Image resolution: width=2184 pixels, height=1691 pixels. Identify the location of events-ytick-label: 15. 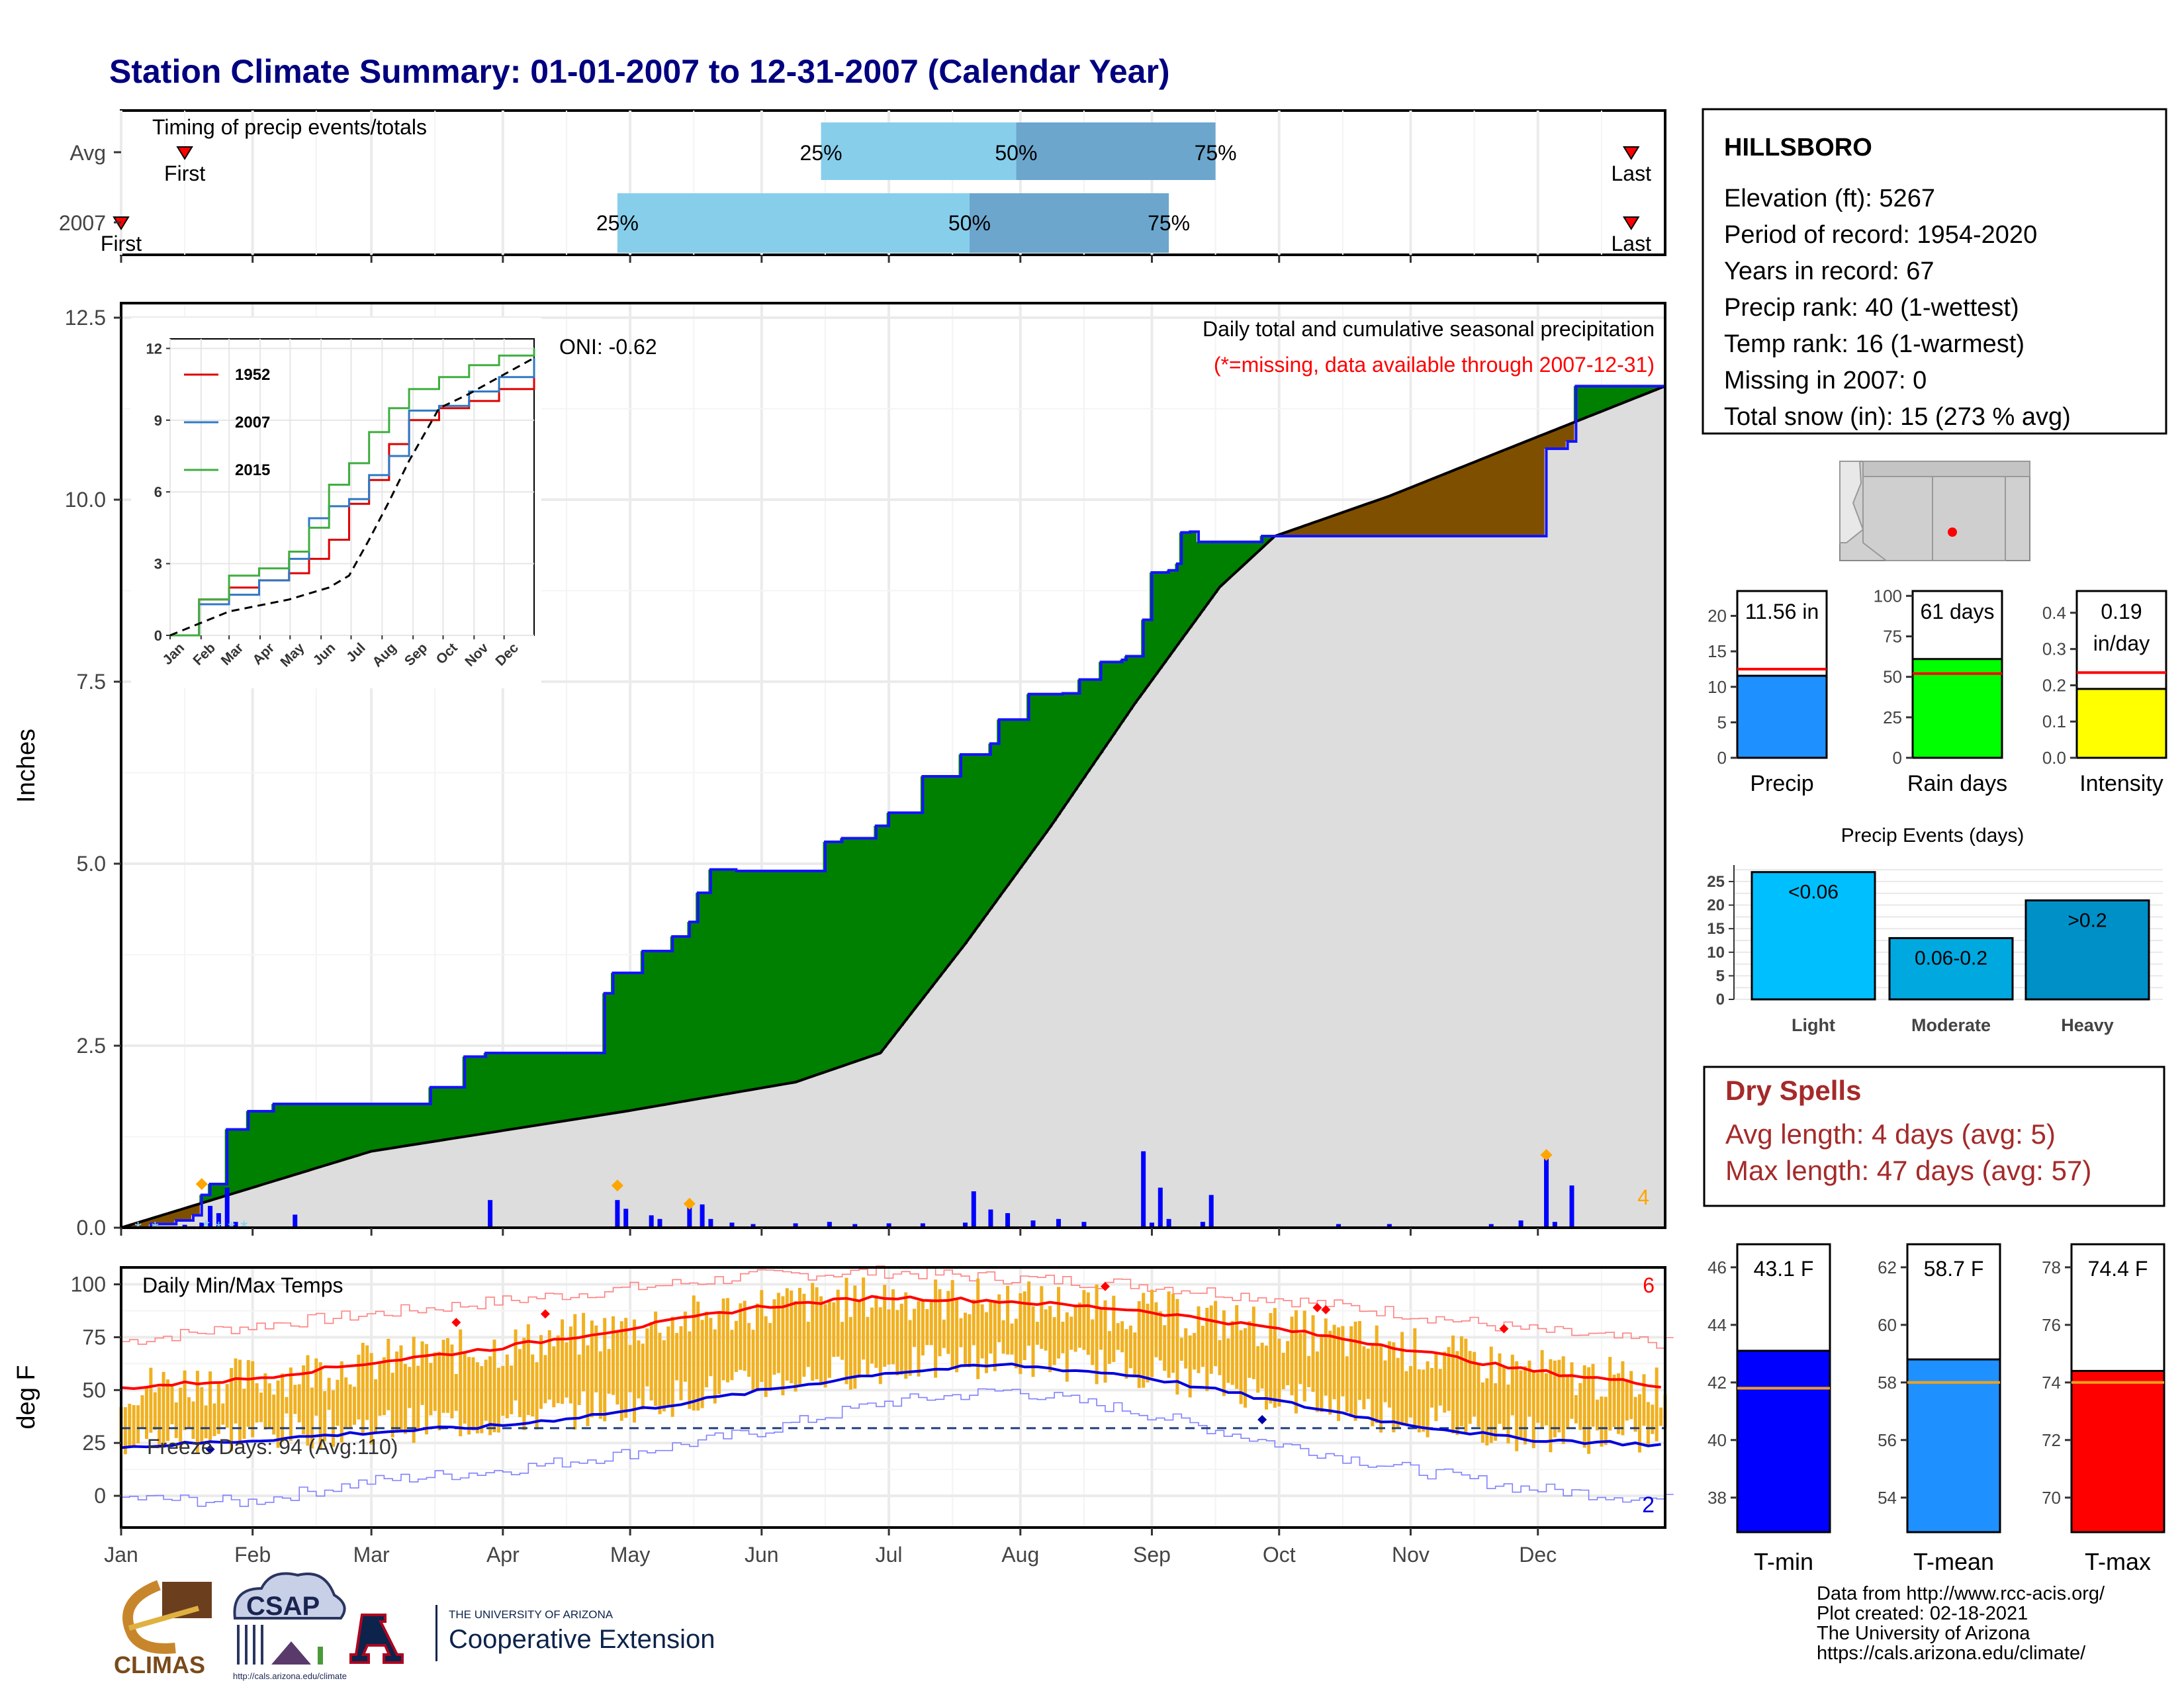
(1716, 929).